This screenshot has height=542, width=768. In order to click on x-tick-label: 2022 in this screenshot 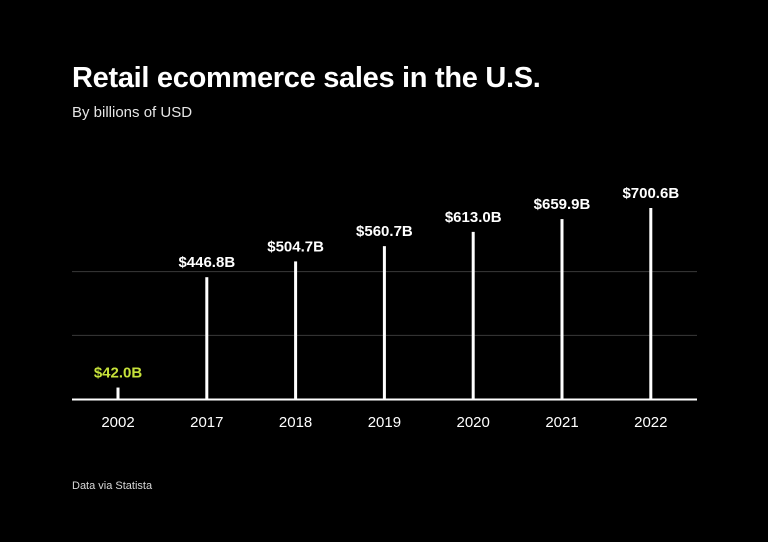, I will do `click(650, 422)`.